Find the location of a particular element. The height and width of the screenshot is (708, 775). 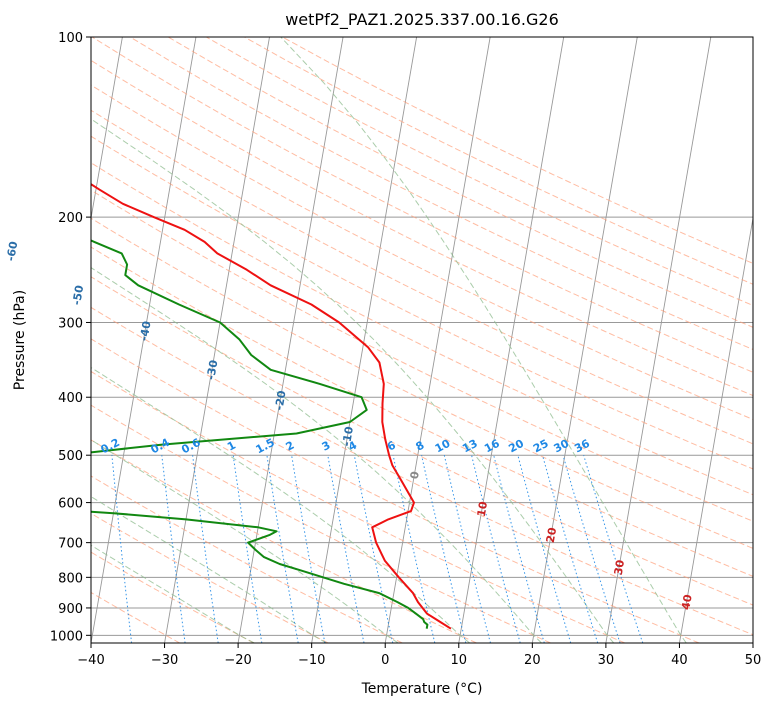

isotherm-label: 30 is located at coordinates (619, 568).